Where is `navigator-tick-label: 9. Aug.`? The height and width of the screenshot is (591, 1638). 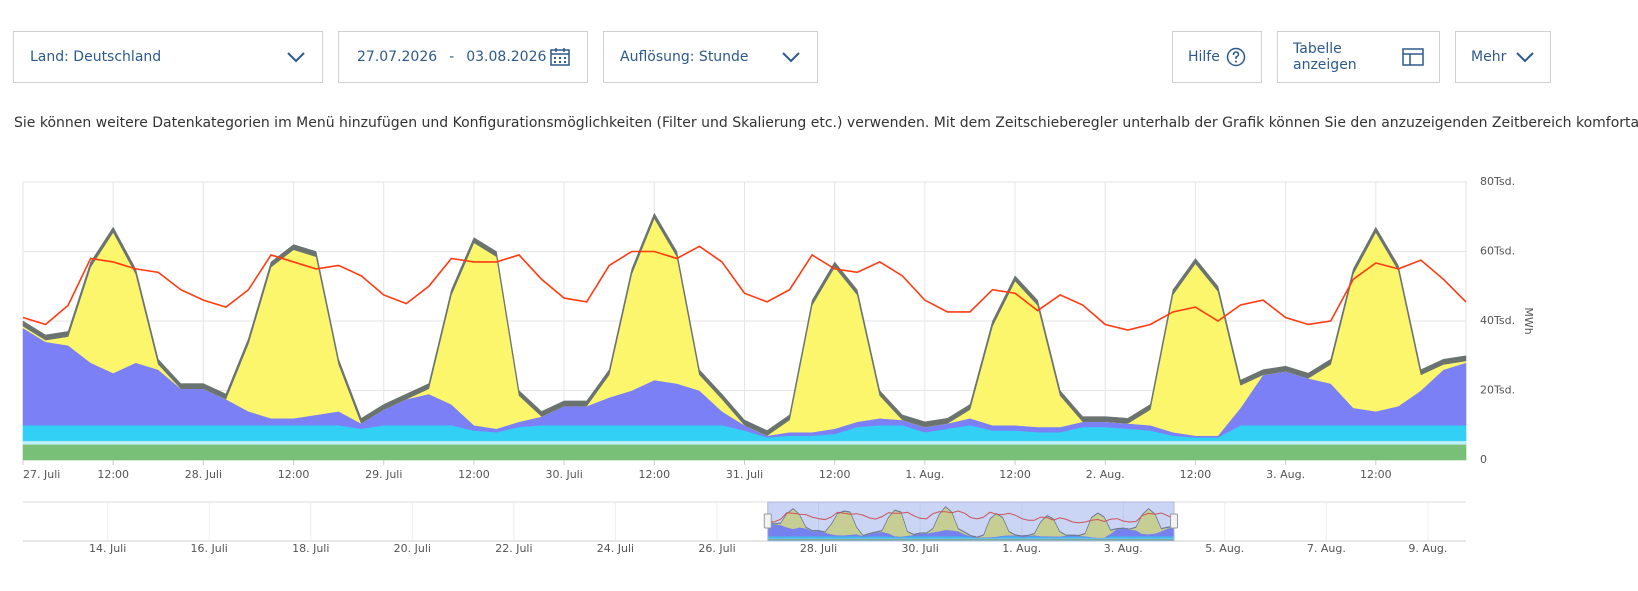
navigator-tick-label: 9. Aug. is located at coordinates (1427, 548).